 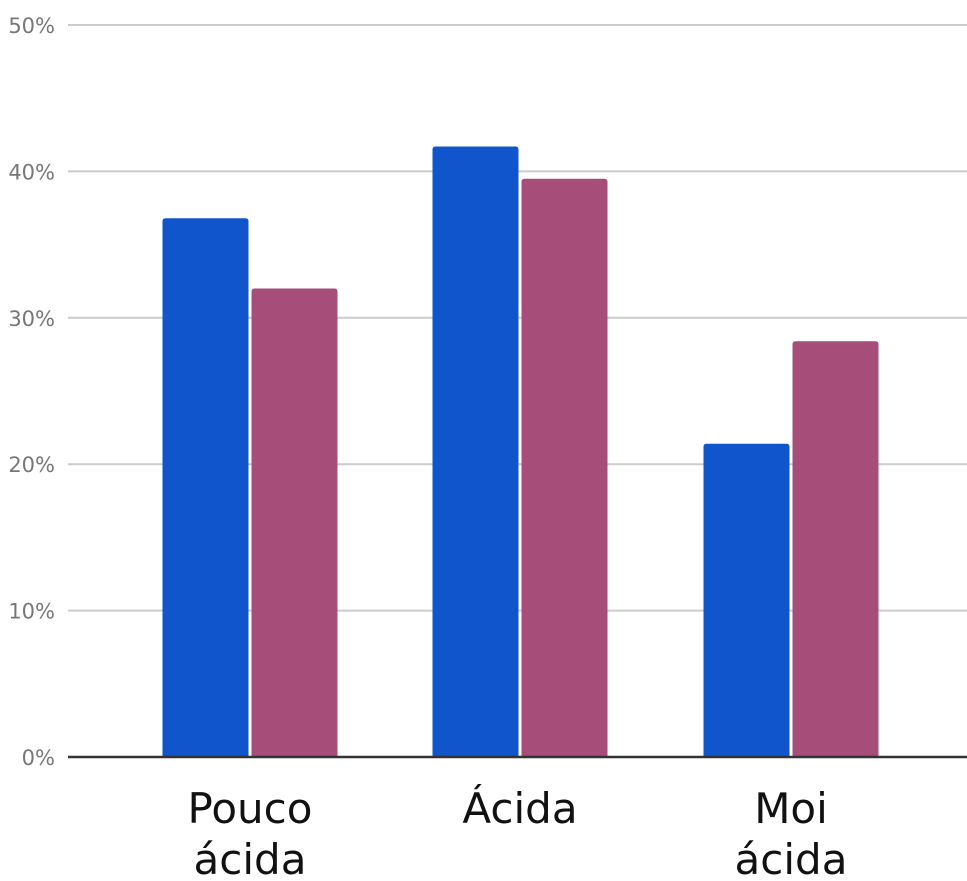 What do you see at coordinates (31, 319) in the screenshot?
I see `y-tick-label: 30%` at bounding box center [31, 319].